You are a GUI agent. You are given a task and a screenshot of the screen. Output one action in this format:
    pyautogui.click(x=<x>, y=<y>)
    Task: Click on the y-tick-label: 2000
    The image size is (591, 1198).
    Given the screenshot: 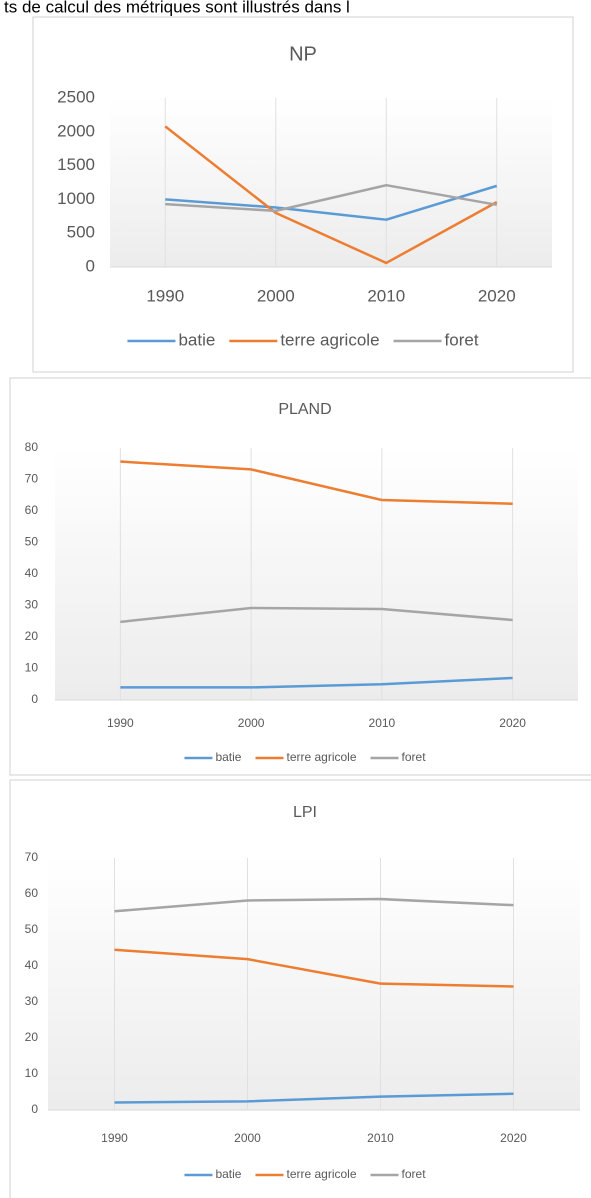 What is the action you would take?
    pyautogui.click(x=76, y=130)
    